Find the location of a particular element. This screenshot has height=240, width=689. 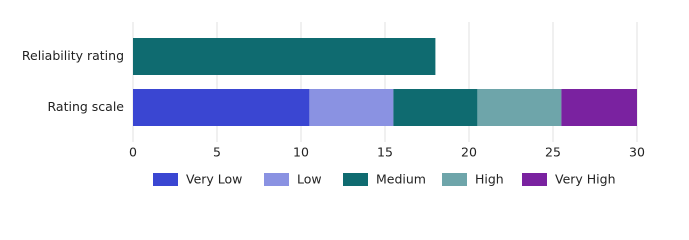

x-tick-label: 0 is located at coordinates (133, 152).